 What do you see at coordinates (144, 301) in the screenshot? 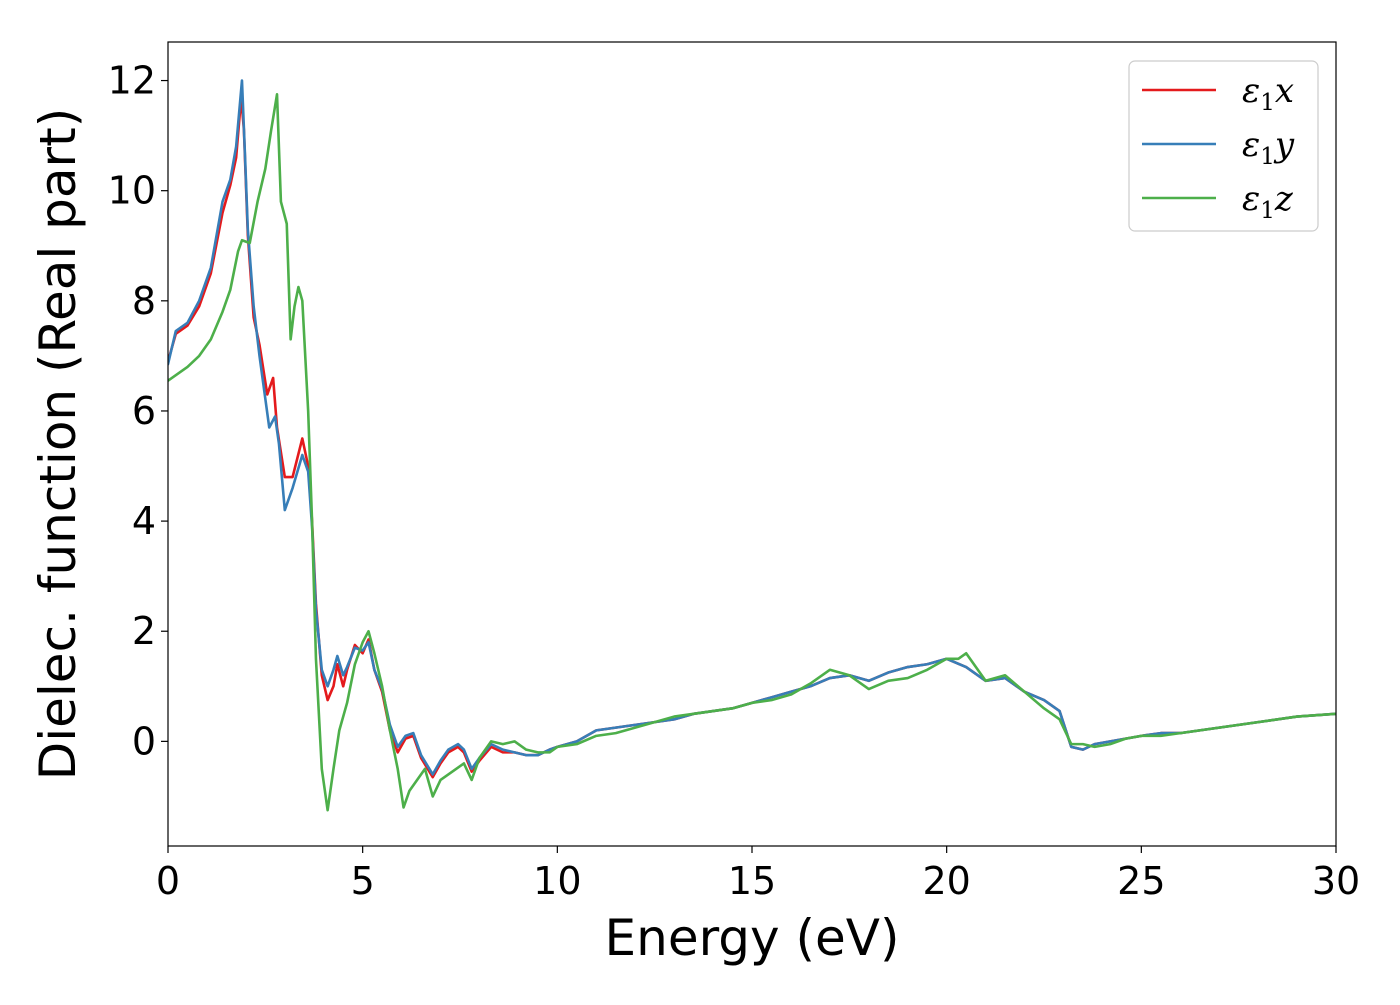
I see `y-tick-label: 8` at bounding box center [144, 301].